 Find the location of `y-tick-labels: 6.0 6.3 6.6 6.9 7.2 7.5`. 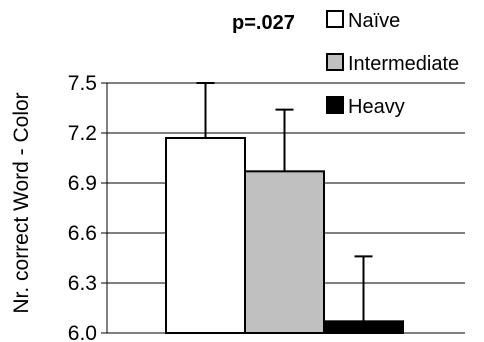

y-tick-labels: 6.0 6.3 6.6 6.9 7.2 7.5 is located at coordinates (82, 207).